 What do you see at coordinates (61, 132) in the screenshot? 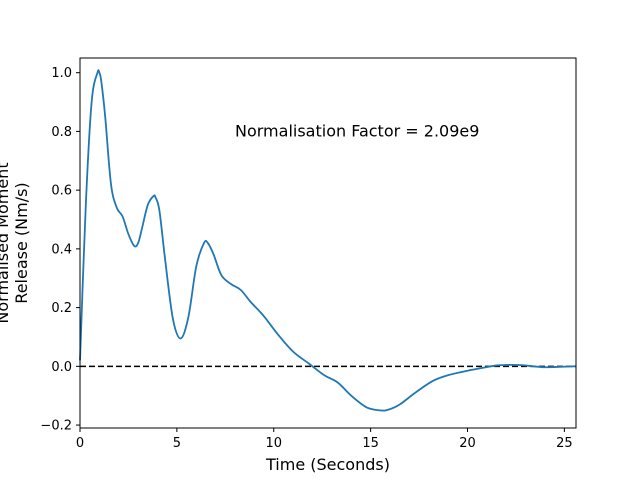
I see `y-tick-label: 0.8` at bounding box center [61, 132].